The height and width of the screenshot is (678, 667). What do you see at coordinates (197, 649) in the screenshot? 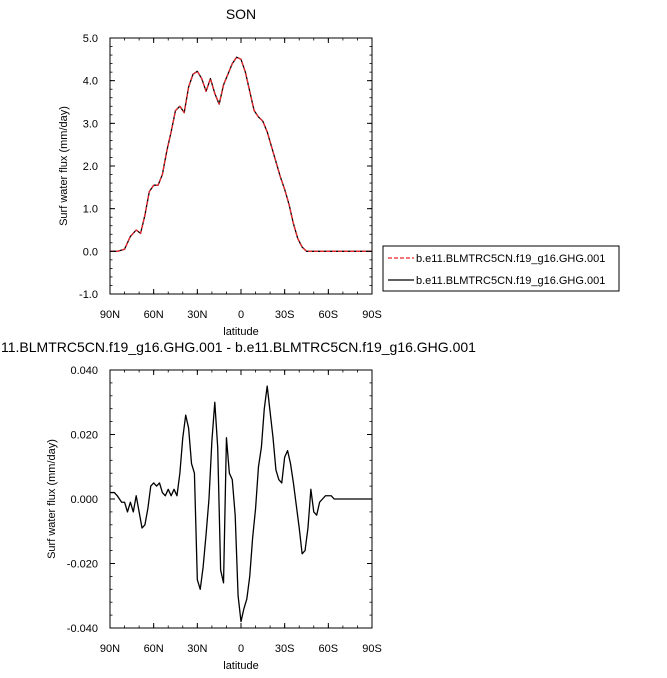
I see `bottom-x-tick-label: 30N` at bounding box center [197, 649].